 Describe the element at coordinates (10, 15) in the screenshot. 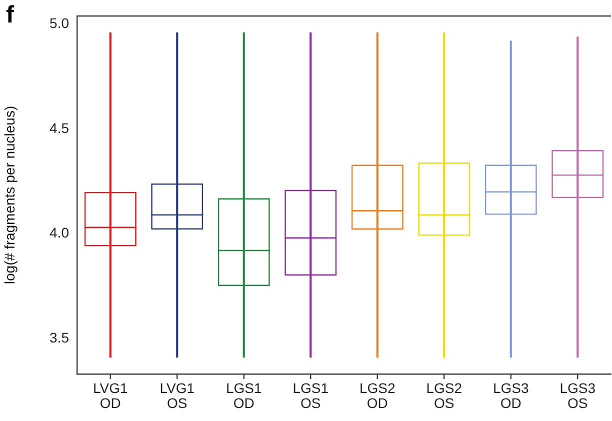

I see `text: f` at that location.